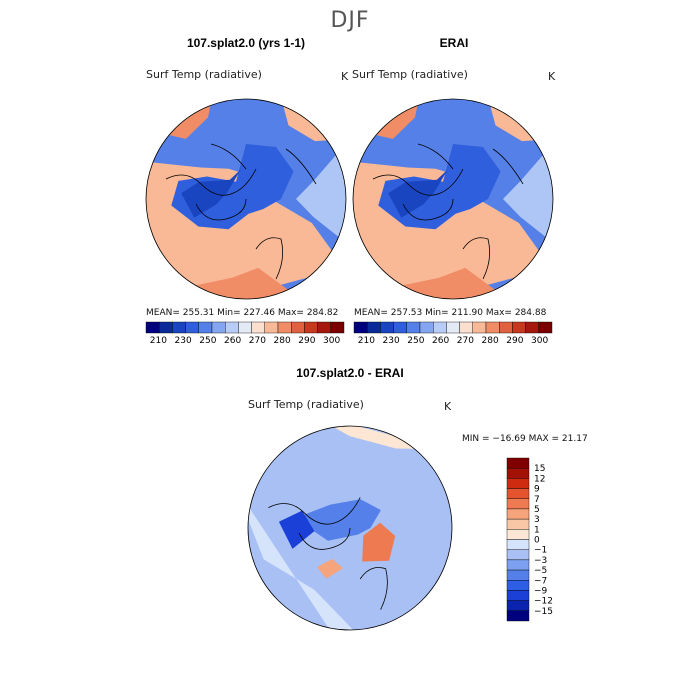 The width and height of the screenshot is (700, 700). Describe the element at coordinates (552, 76) in the screenshot. I see `panel-2-units: K` at that location.